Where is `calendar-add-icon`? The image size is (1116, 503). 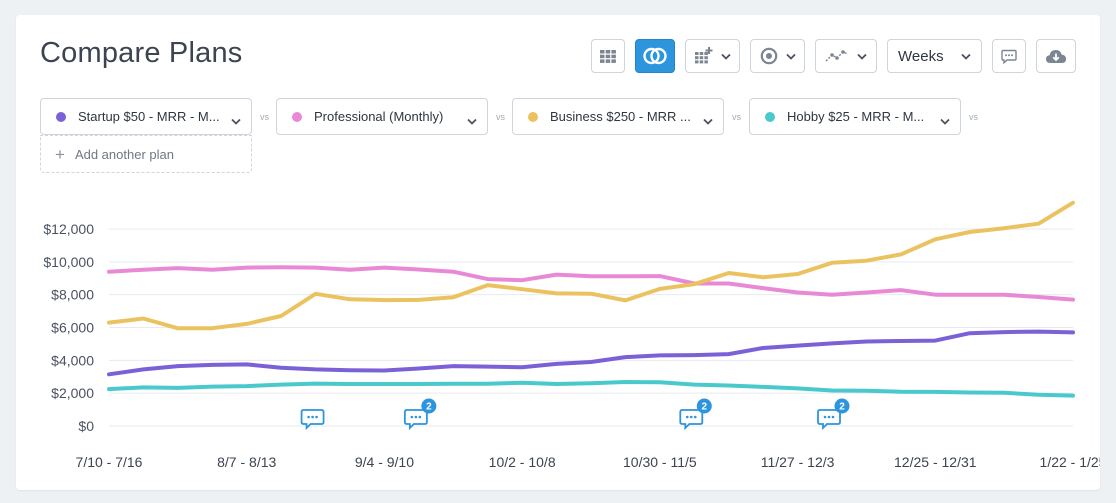
calendar-add-icon is located at coordinates (703, 56).